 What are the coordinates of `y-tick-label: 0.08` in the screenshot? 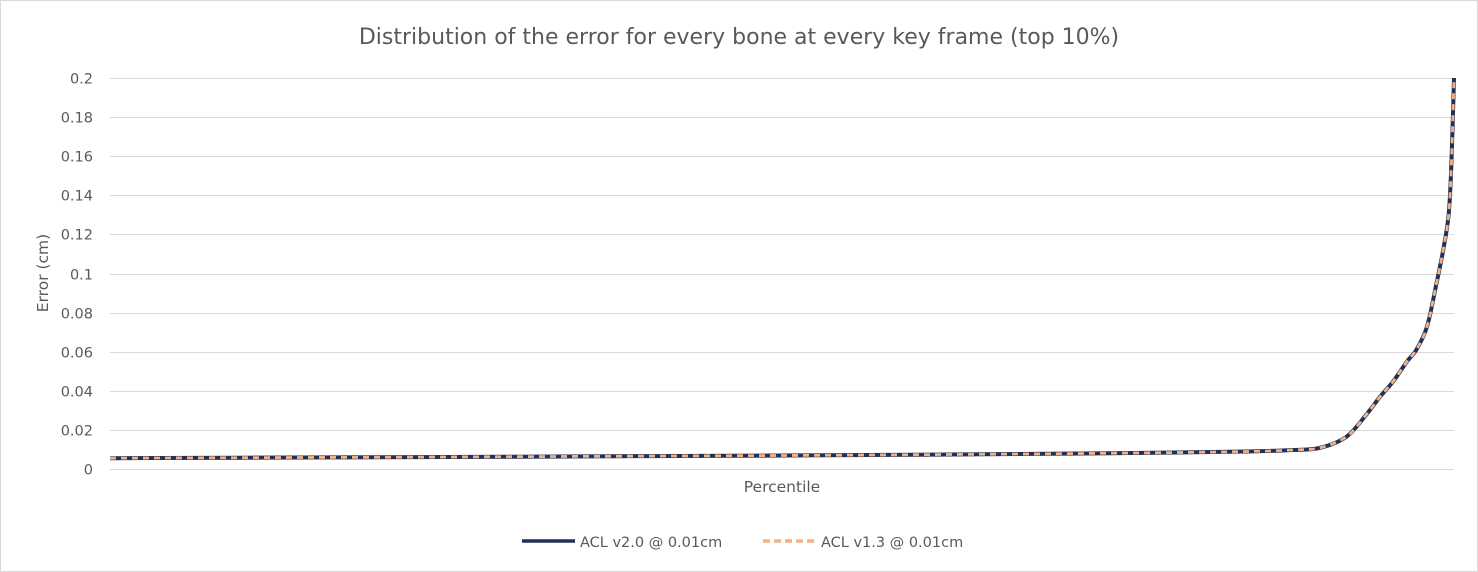 It's located at (77, 315).